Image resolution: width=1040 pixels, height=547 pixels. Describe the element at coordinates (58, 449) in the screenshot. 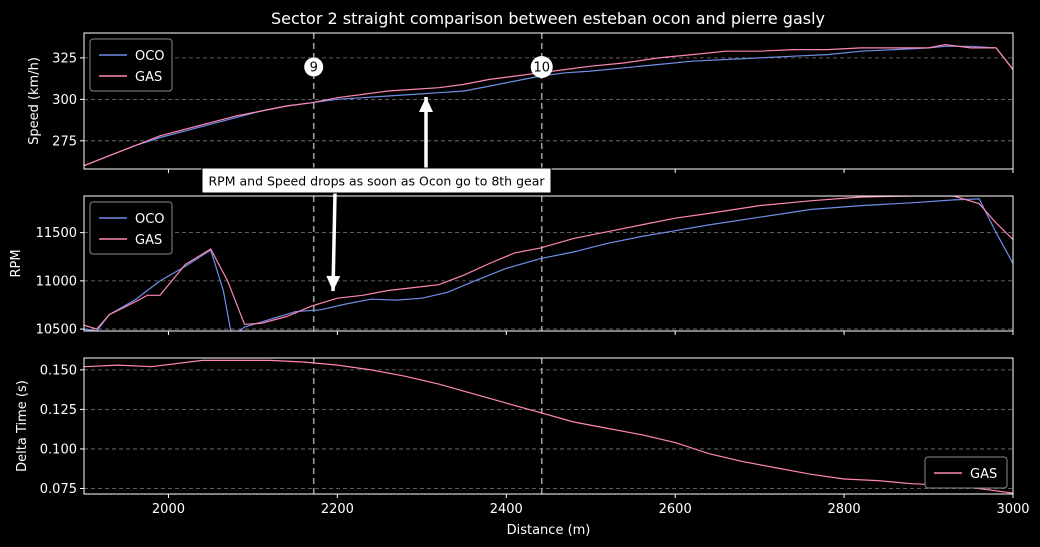

I see `y-tick-label: 0.100` at that location.